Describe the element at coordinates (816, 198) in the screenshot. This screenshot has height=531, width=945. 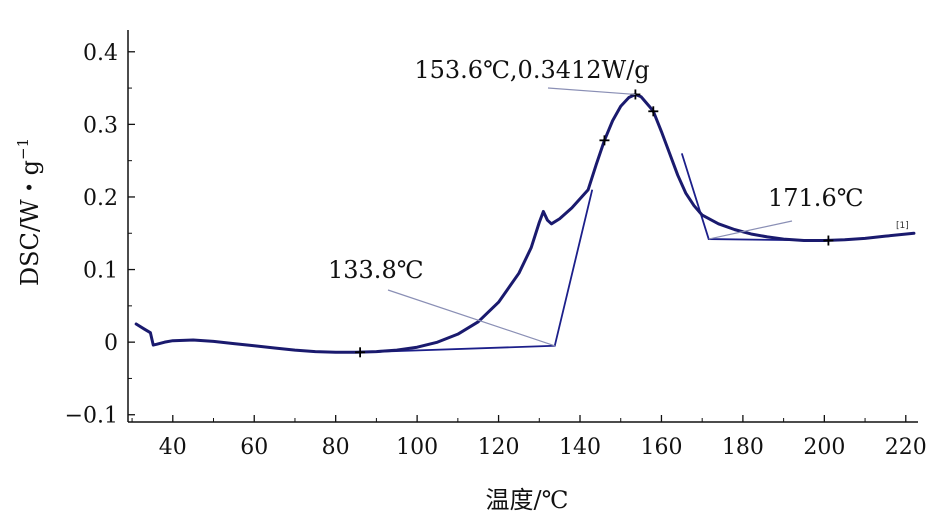
I see `endset-annotation: 171.6℃` at that location.